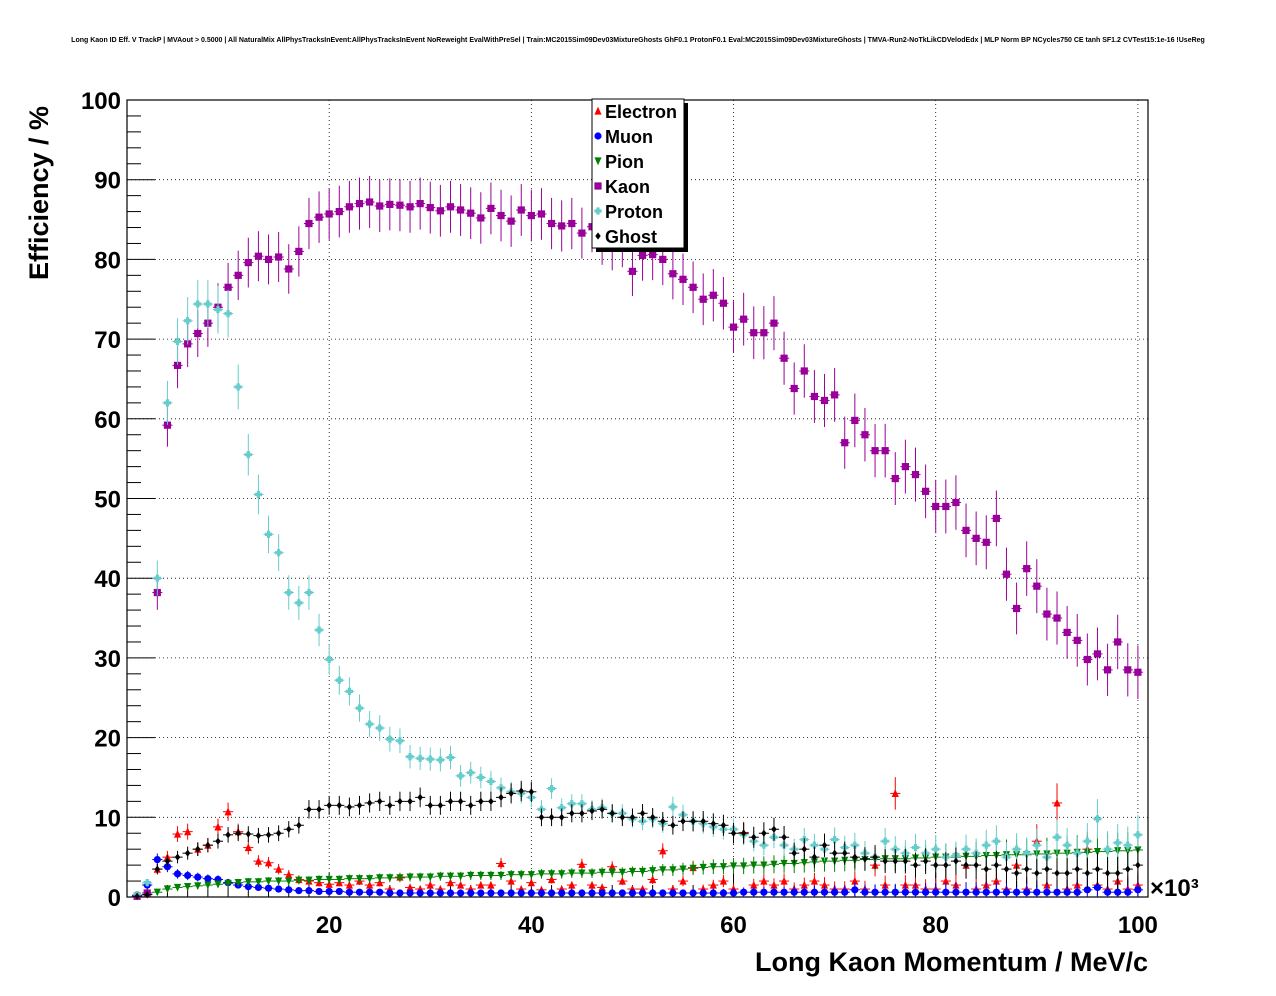  What do you see at coordinates (951, 962) in the screenshot?
I see `x-axis-title: Long Kaon Momentum / MeV/c` at bounding box center [951, 962].